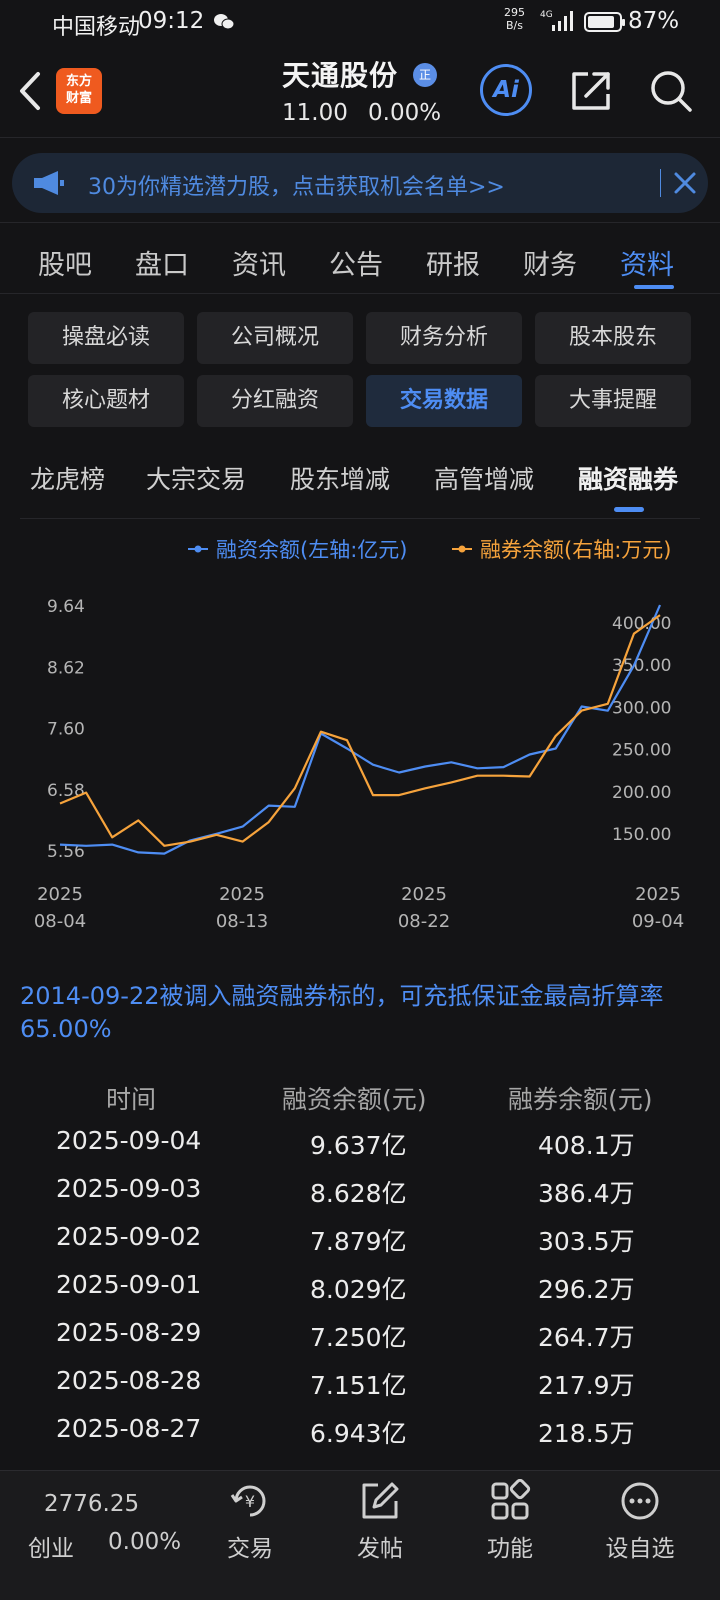  What do you see at coordinates (360, 1150) in the screenshot?
I see `table-row: 2025-09-04 9.637亿 408.1万` at bounding box center [360, 1150].